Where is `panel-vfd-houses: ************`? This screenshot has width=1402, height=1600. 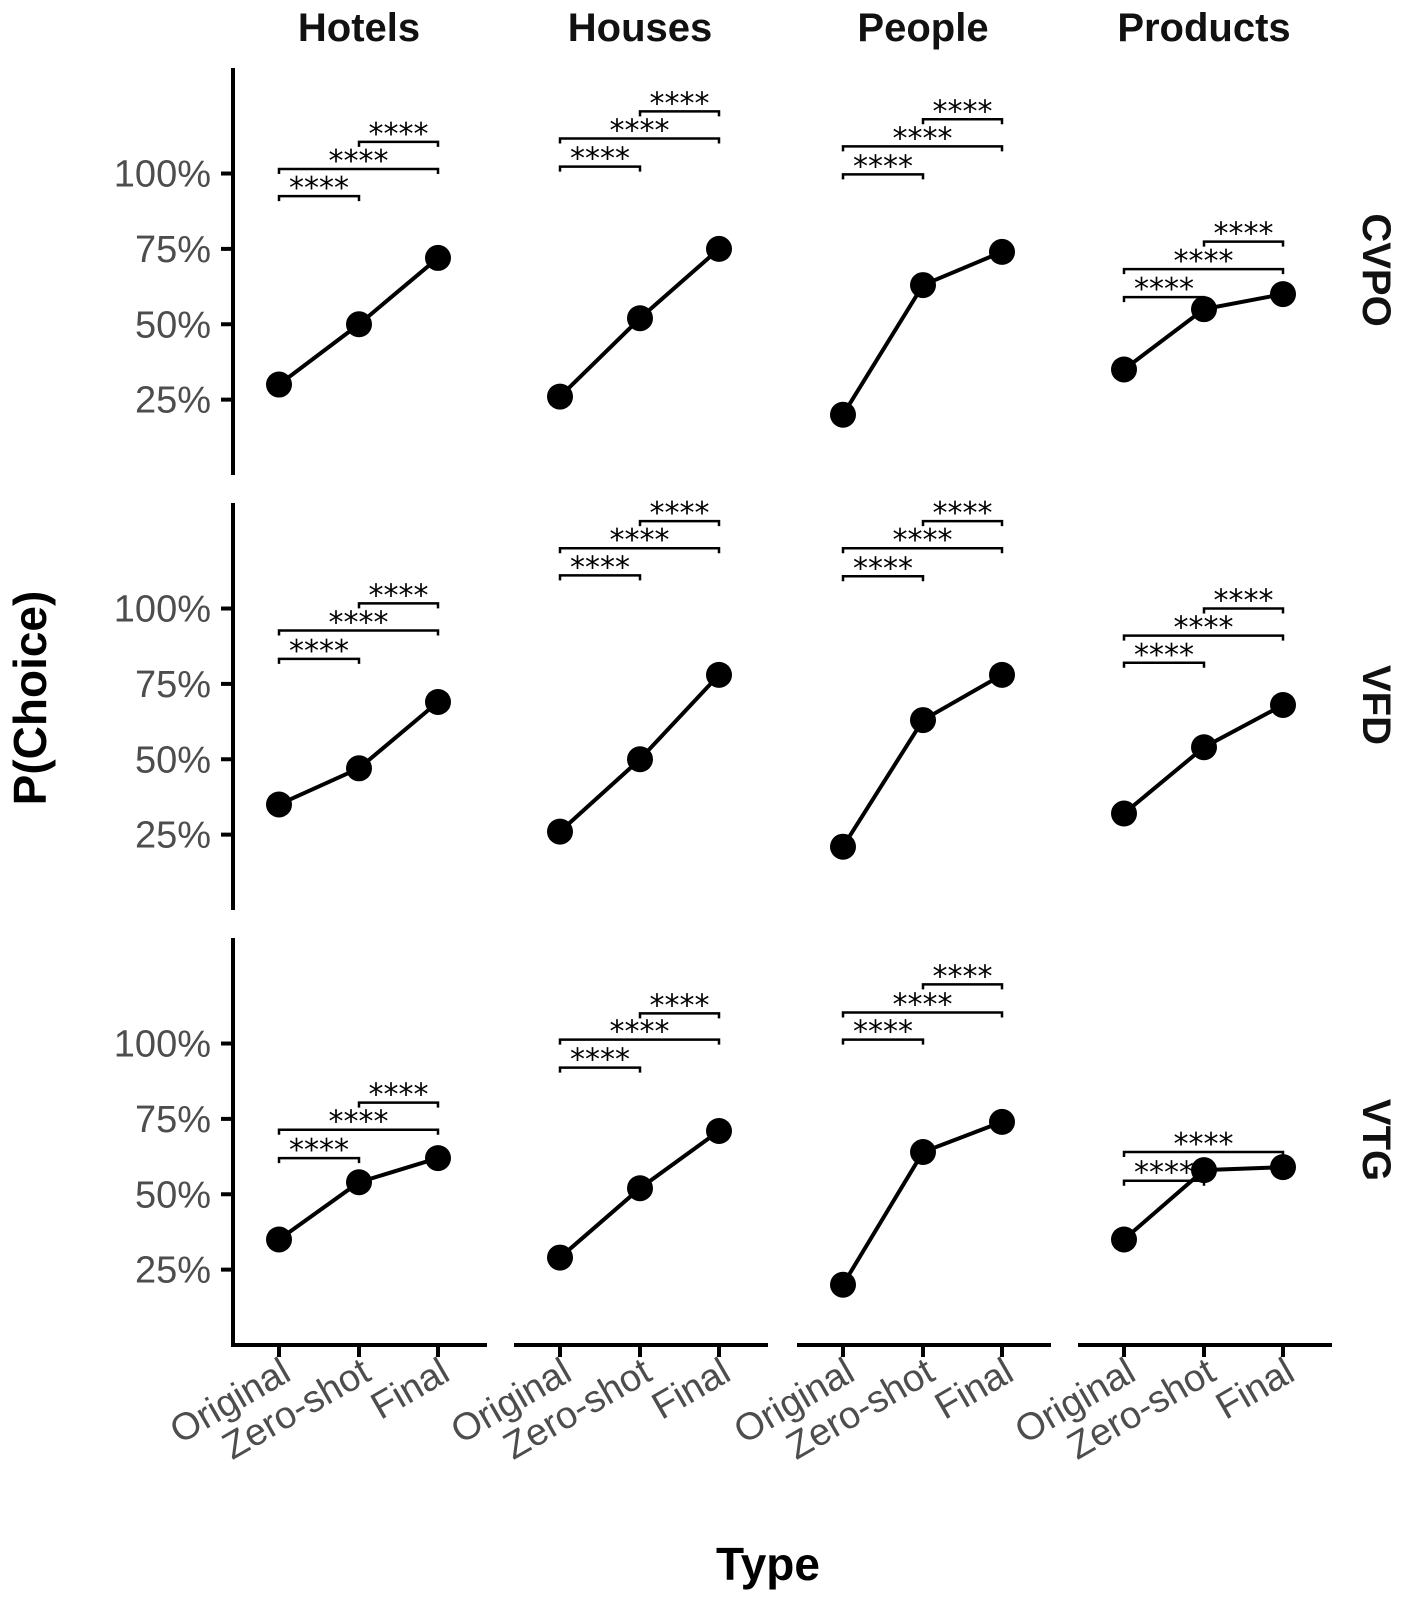 panel-vfd-houses: ************ is located at coordinates (639, 670).